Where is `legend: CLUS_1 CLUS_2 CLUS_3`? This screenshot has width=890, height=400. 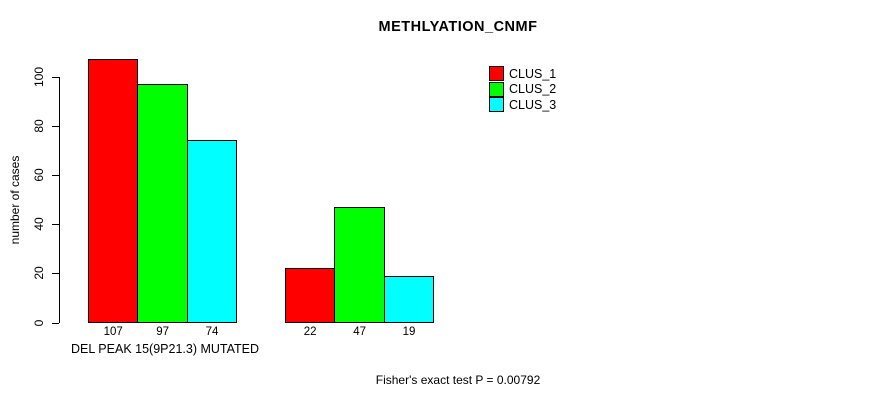
legend: CLUS_1 CLUS_2 CLUS_3 is located at coordinates (522, 89).